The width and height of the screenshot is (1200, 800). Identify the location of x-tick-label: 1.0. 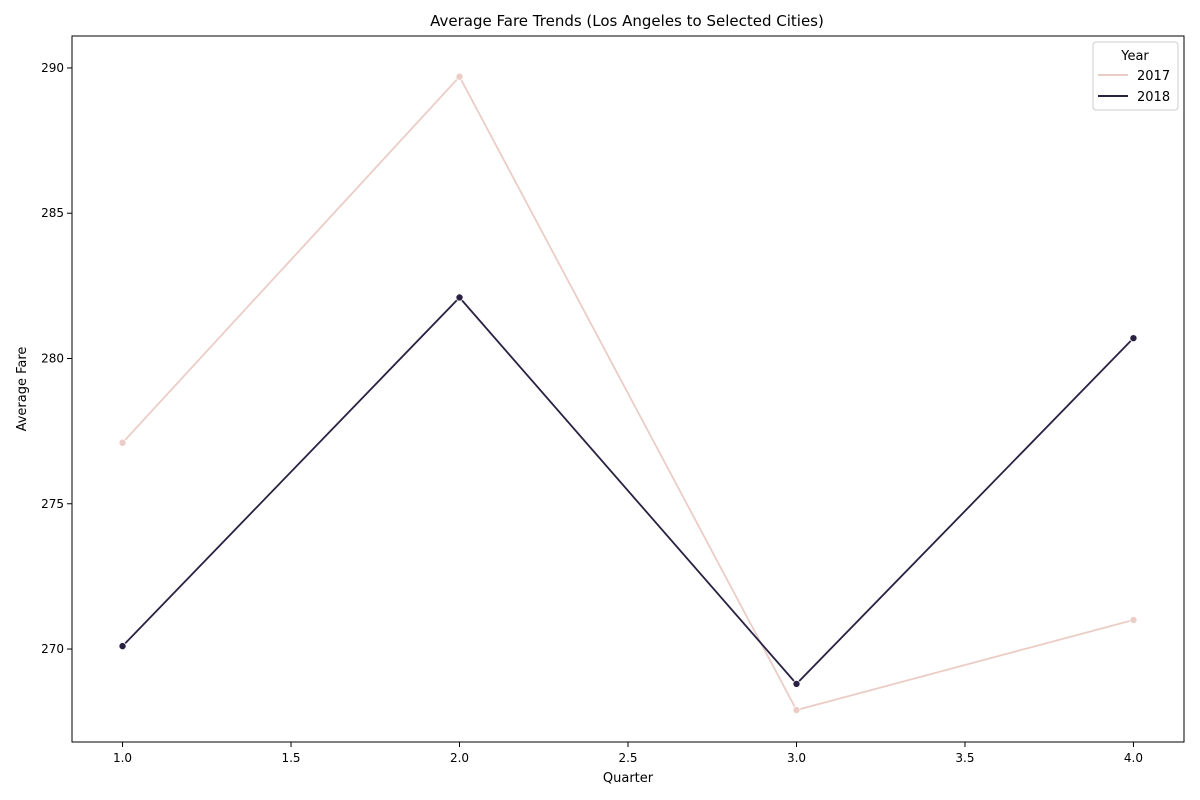
(122, 758).